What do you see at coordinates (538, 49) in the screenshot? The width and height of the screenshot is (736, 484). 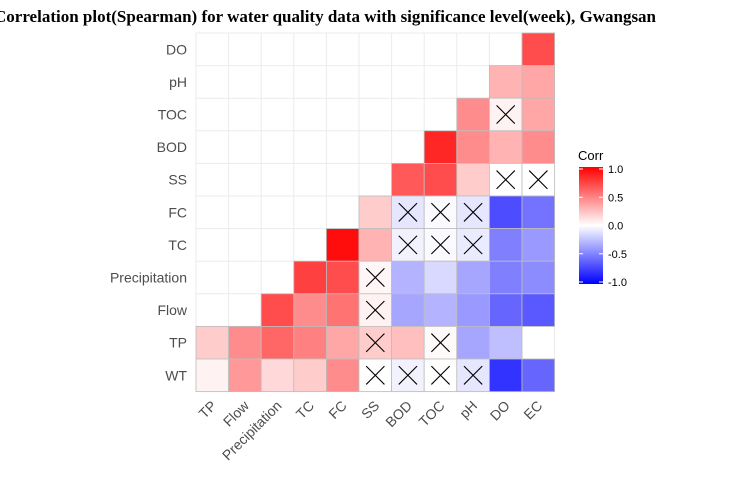 I see `heatmap-cell-do-ec` at bounding box center [538, 49].